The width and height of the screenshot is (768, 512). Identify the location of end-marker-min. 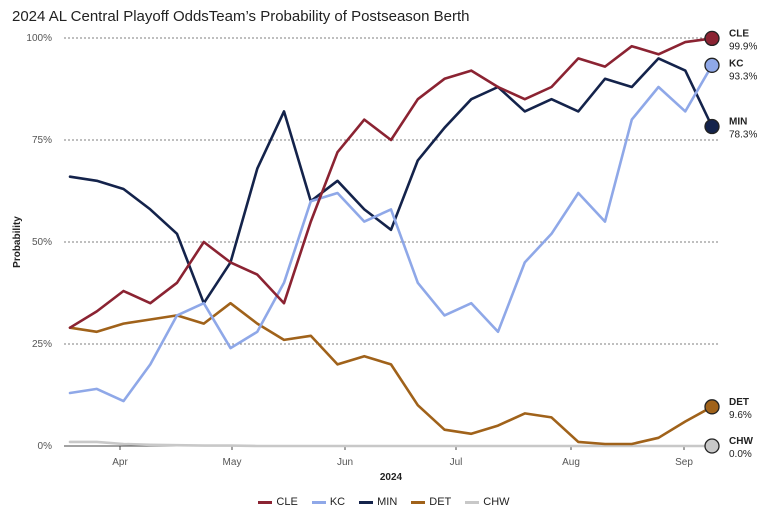
(712, 126).